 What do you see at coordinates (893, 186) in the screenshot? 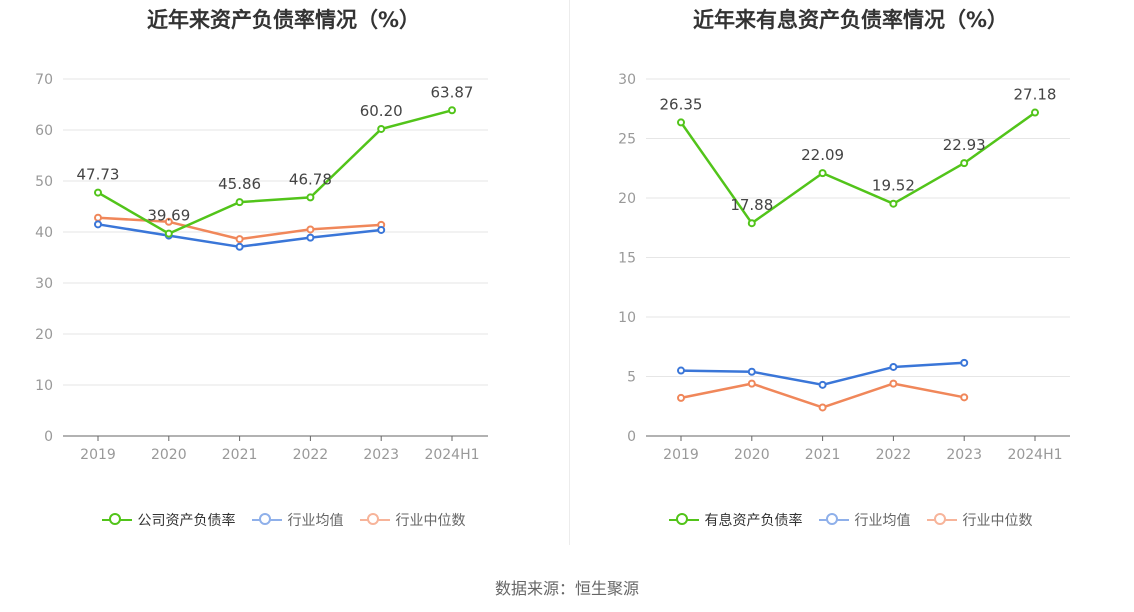
I see `data-label: 19.52` at bounding box center [893, 186].